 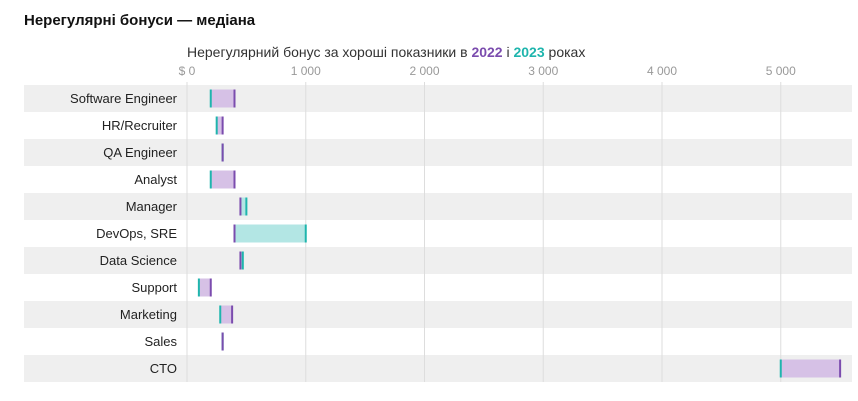 What do you see at coordinates (508, 52) in the screenshot?
I see `subtitle-joiner: і` at bounding box center [508, 52].